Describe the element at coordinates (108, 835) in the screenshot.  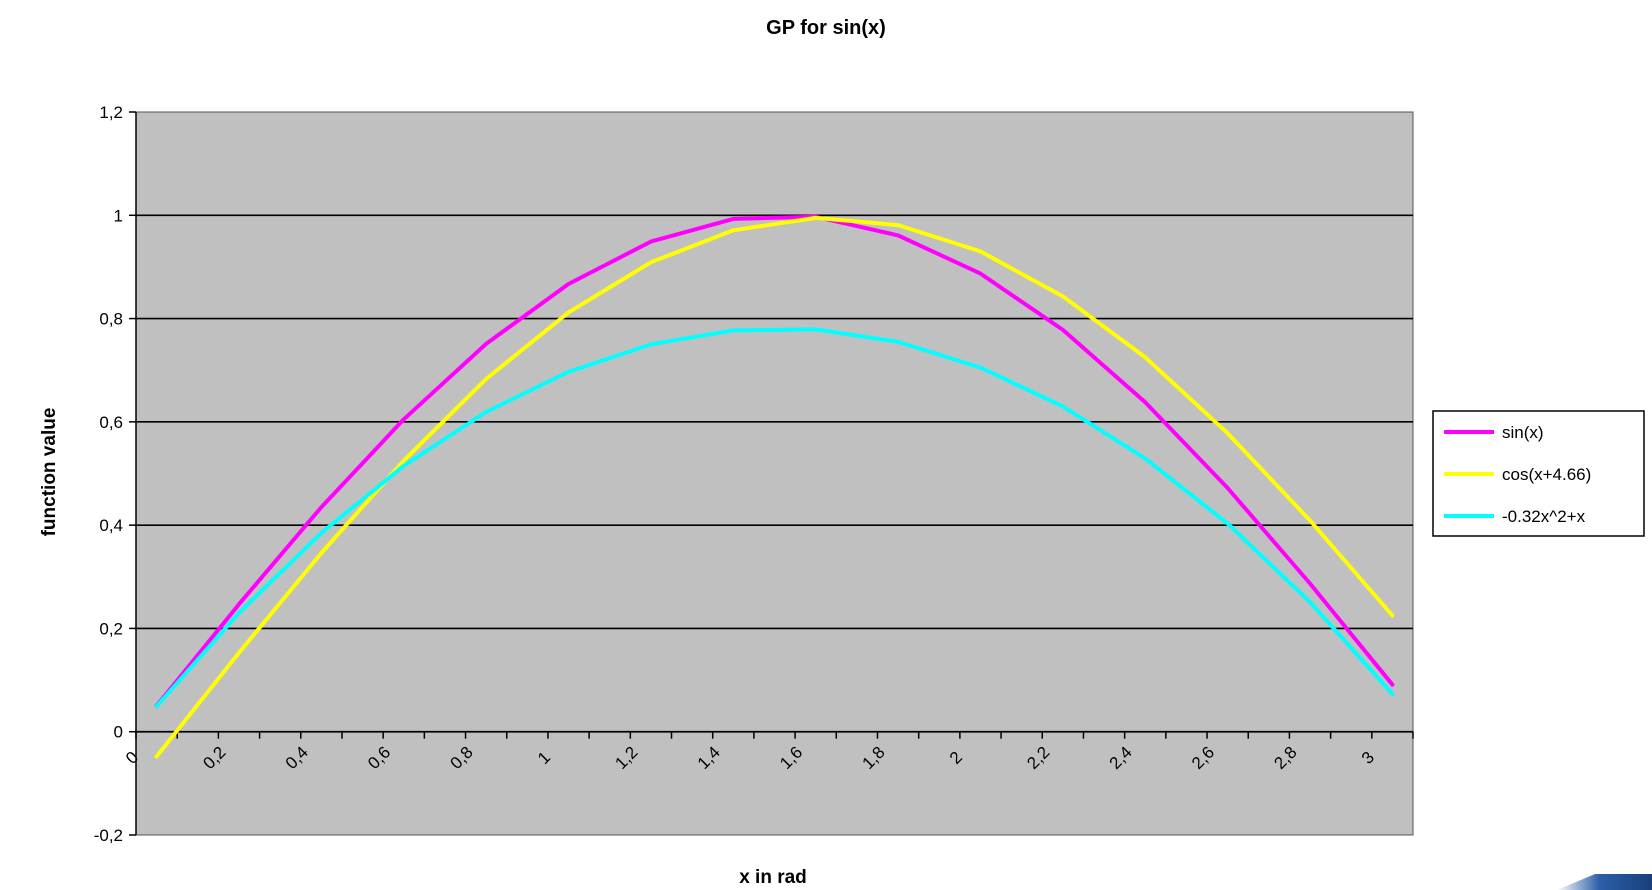
I see `y-tick-label: -0,2` at that location.